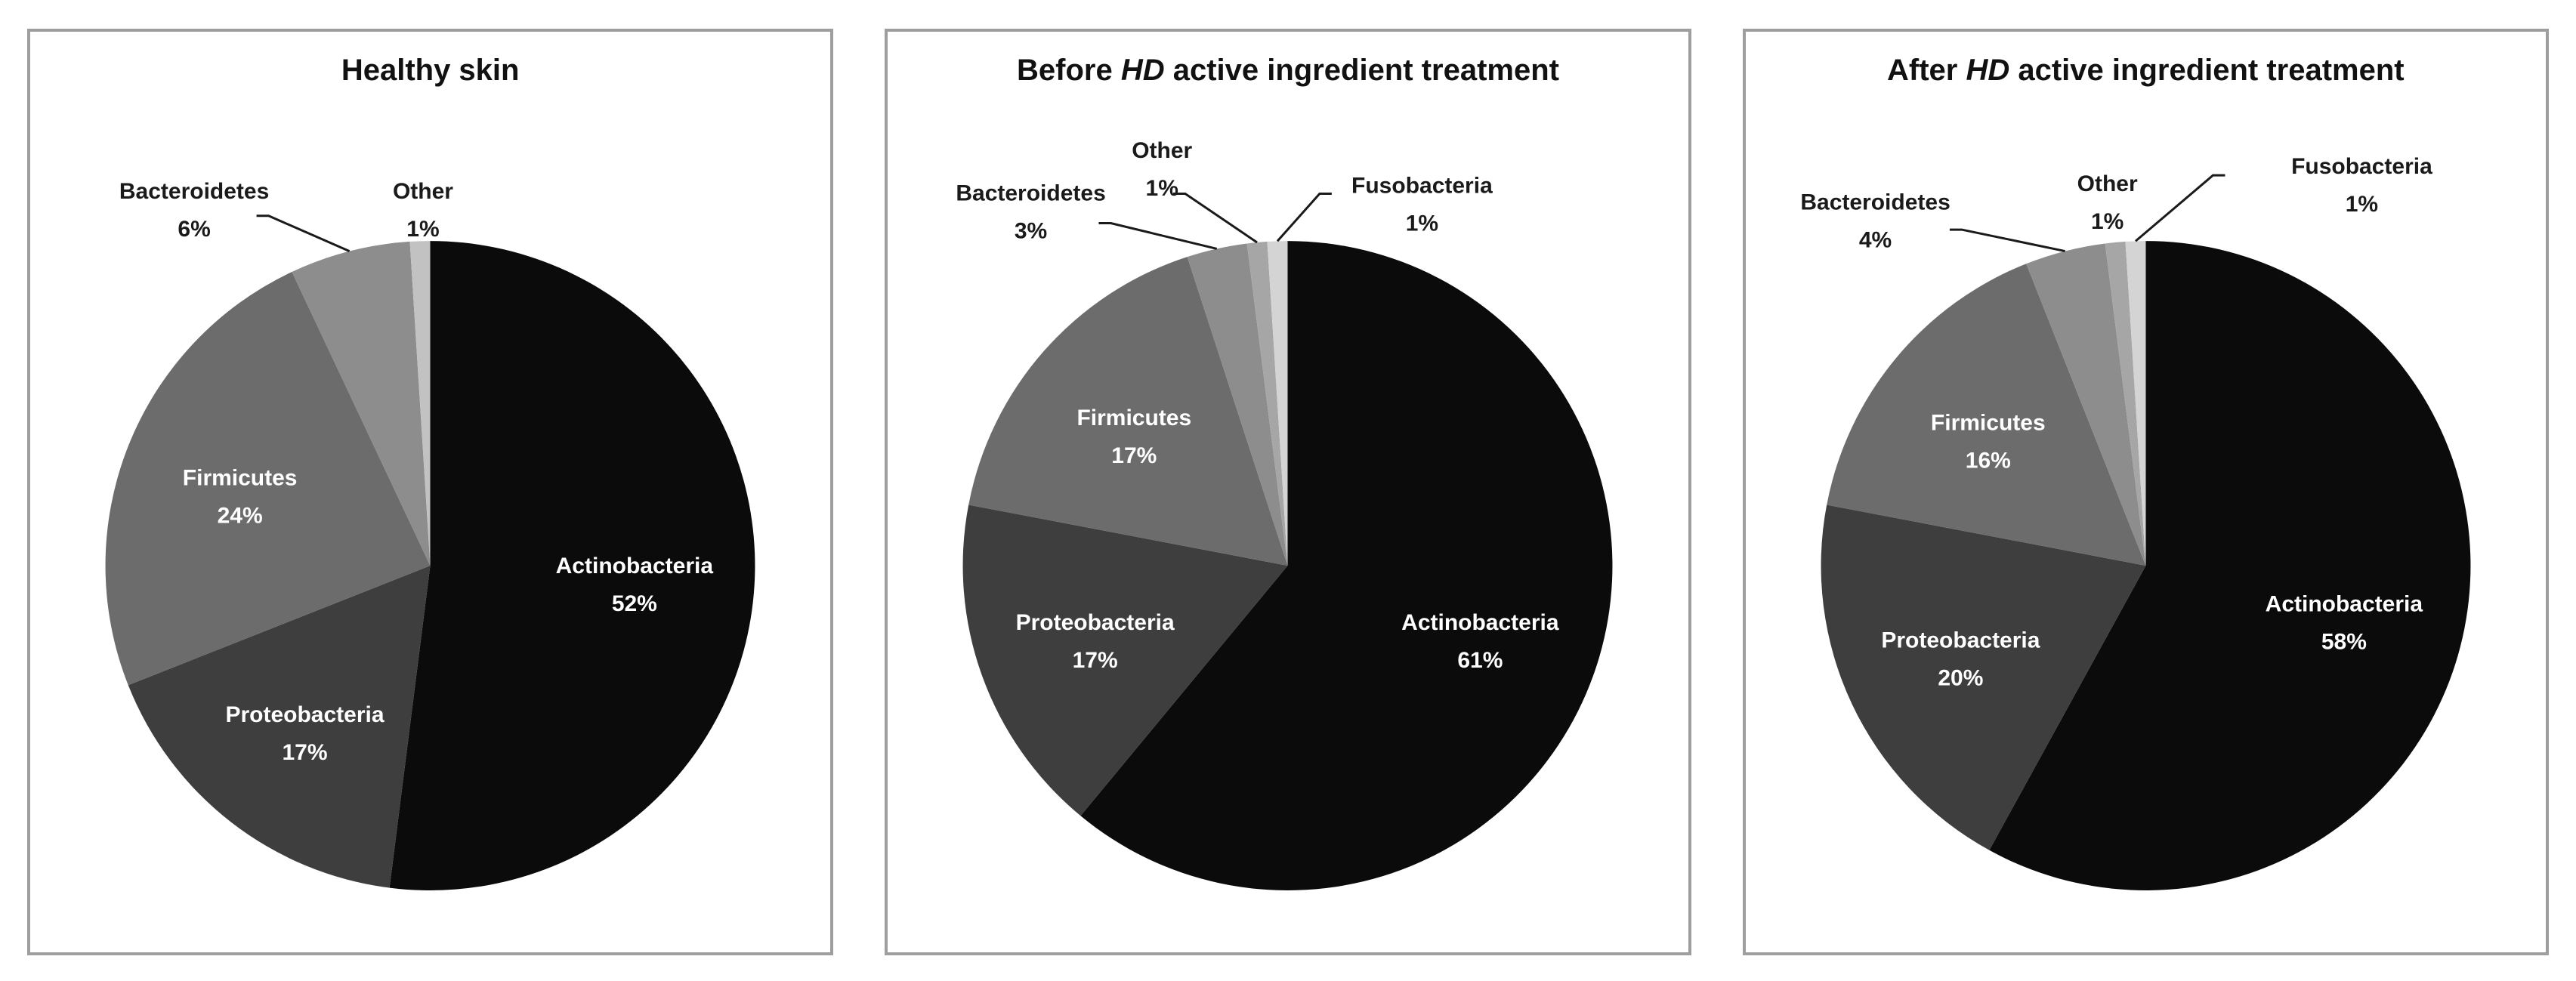  I want to click on title-segment: Healthy skin, so click(430, 70).